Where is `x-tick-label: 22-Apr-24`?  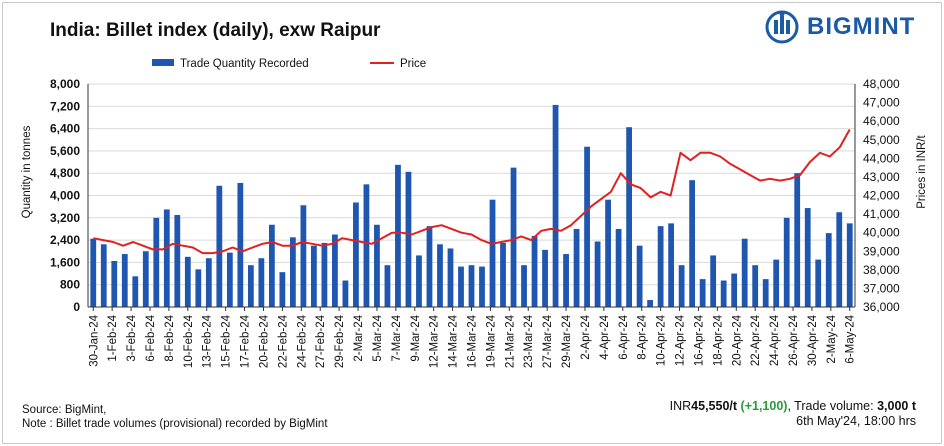 x-tick-label: 22-Apr-24 is located at coordinates (756, 340).